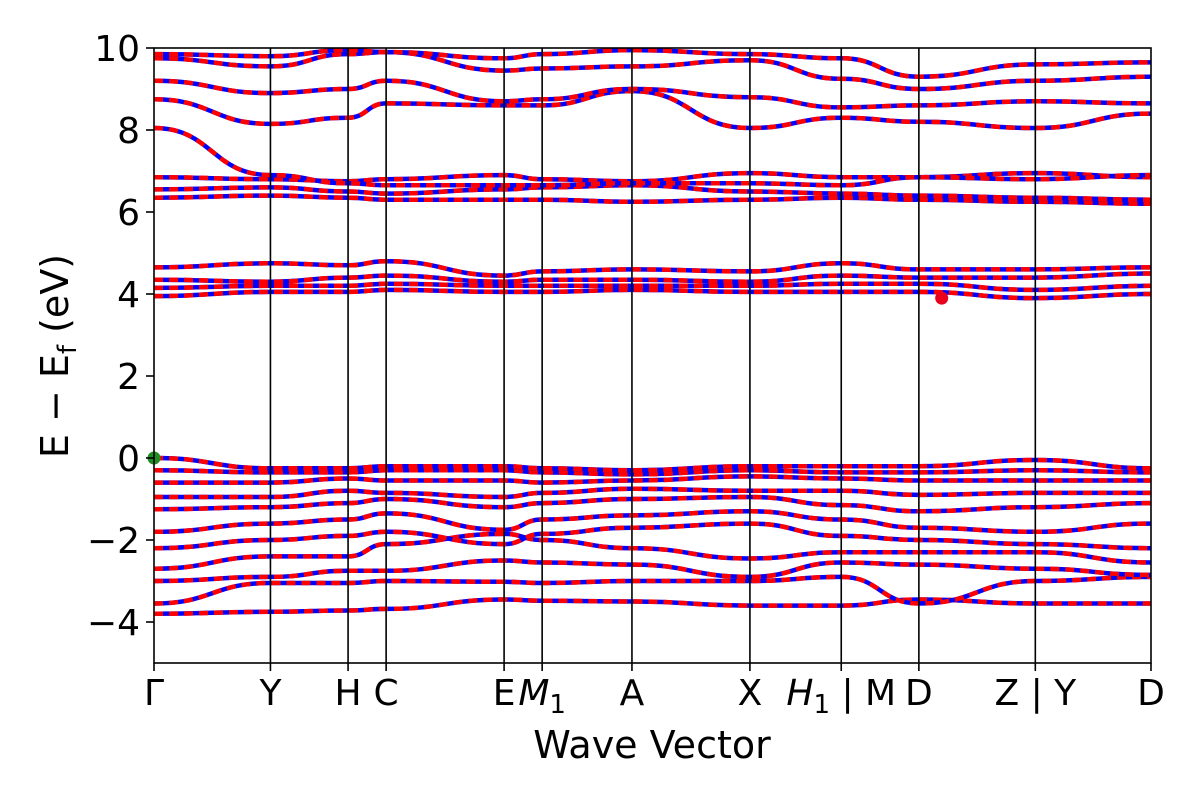 The image size is (1200, 800). Describe the element at coordinates (652, 268) in the screenshot. I see `band-14-spin-up` at that location.